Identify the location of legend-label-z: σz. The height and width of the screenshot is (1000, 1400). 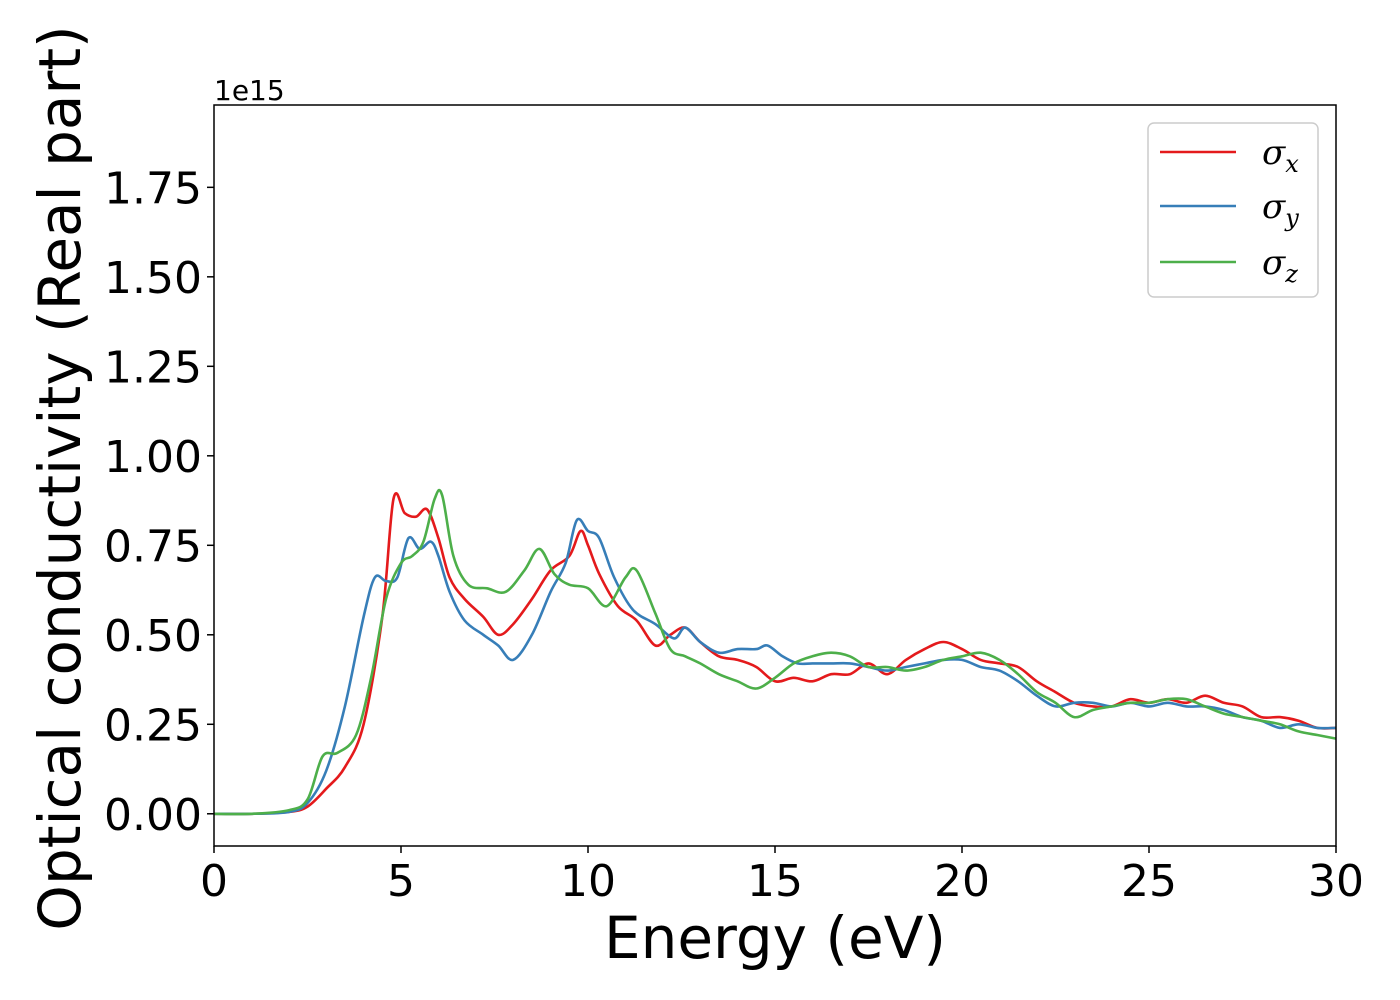
(1280, 265).